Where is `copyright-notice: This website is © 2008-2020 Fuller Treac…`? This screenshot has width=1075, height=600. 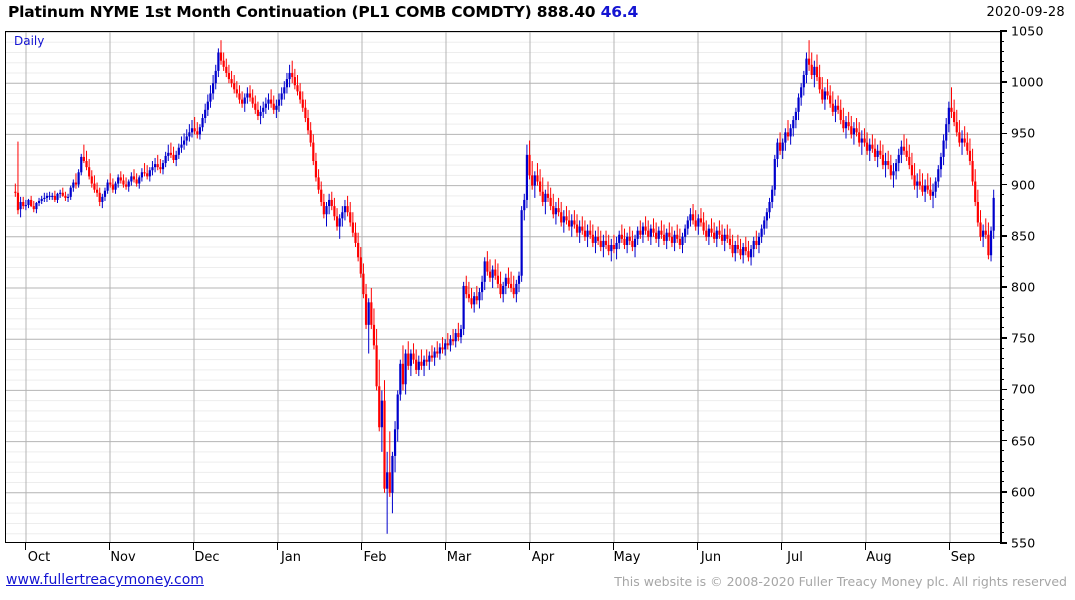
copyright-notice: This website is © 2008-2020 Fuller Treac… is located at coordinates (840, 581).